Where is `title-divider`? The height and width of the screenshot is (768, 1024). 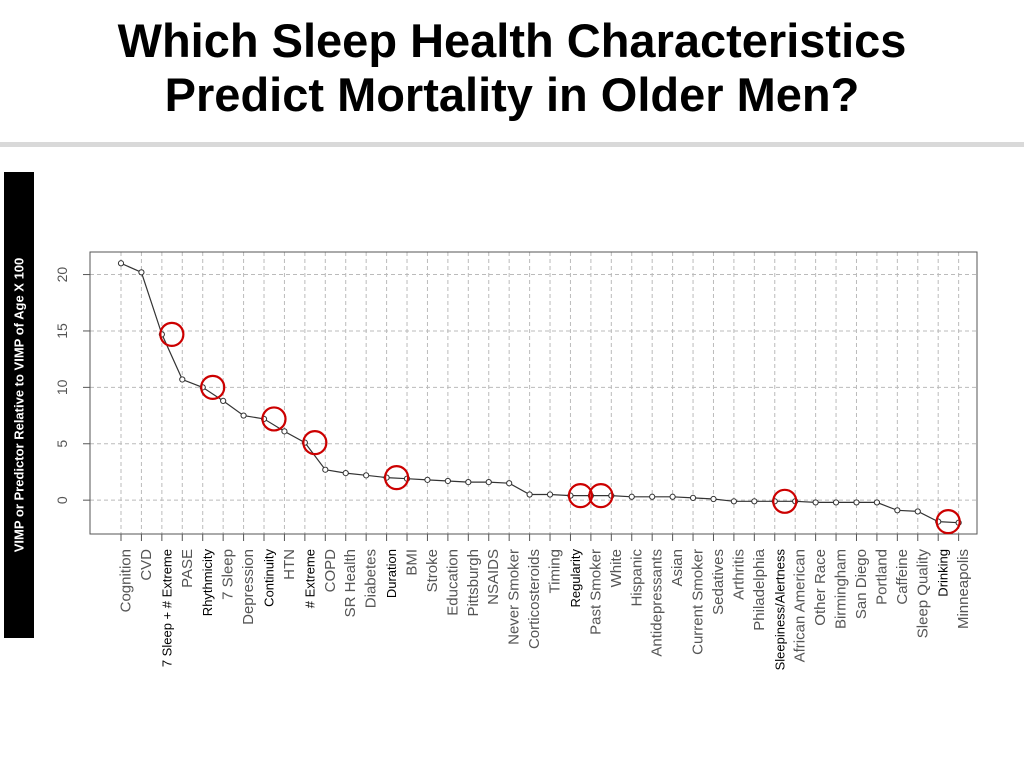 title-divider is located at coordinates (512, 144).